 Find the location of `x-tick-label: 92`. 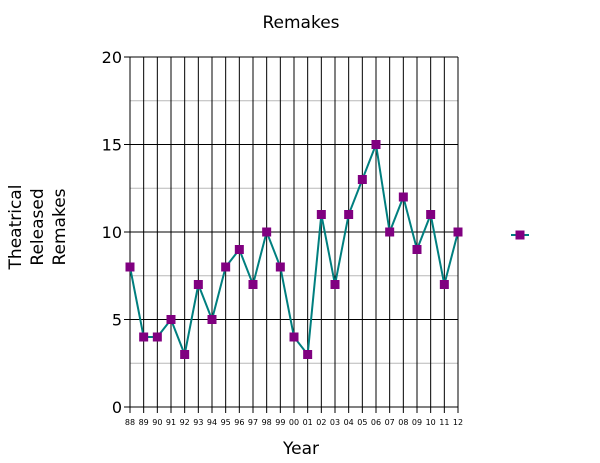

x-tick-label: 92 is located at coordinates (185, 422).